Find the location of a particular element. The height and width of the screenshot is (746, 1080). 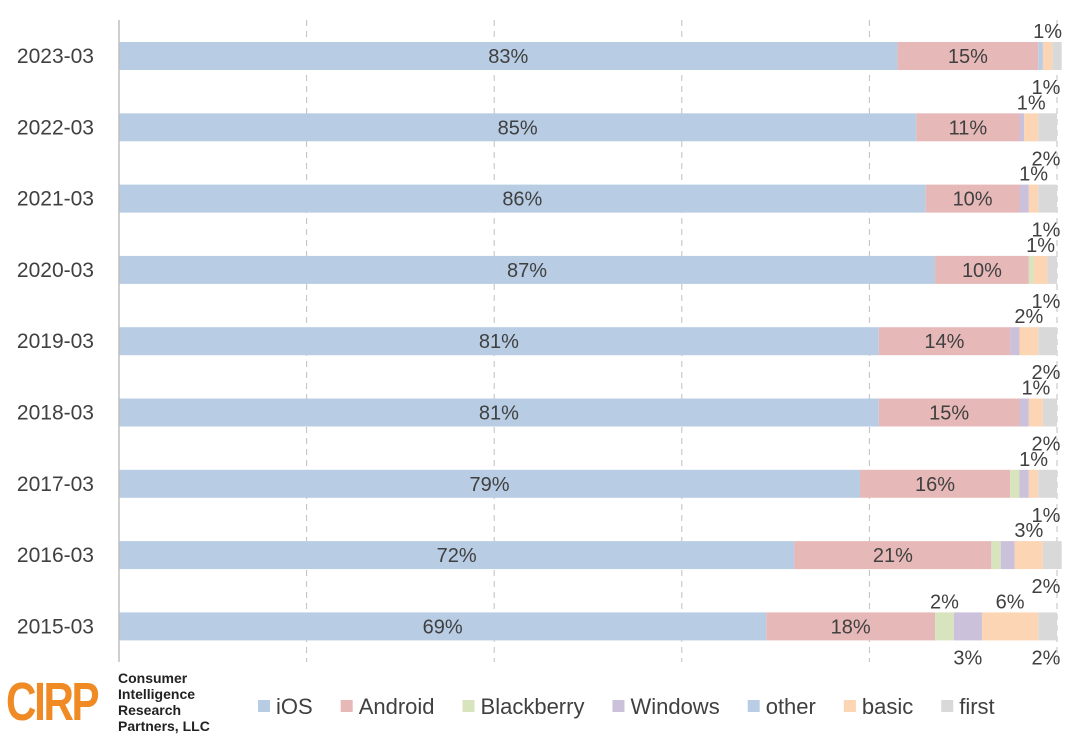

category-tick-label: 2019-03 is located at coordinates (55, 341).